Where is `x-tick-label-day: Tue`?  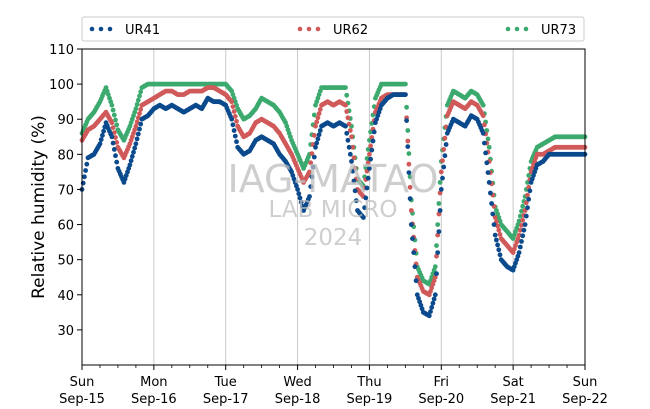
x-tick-label-day: Tue is located at coordinates (225, 382).